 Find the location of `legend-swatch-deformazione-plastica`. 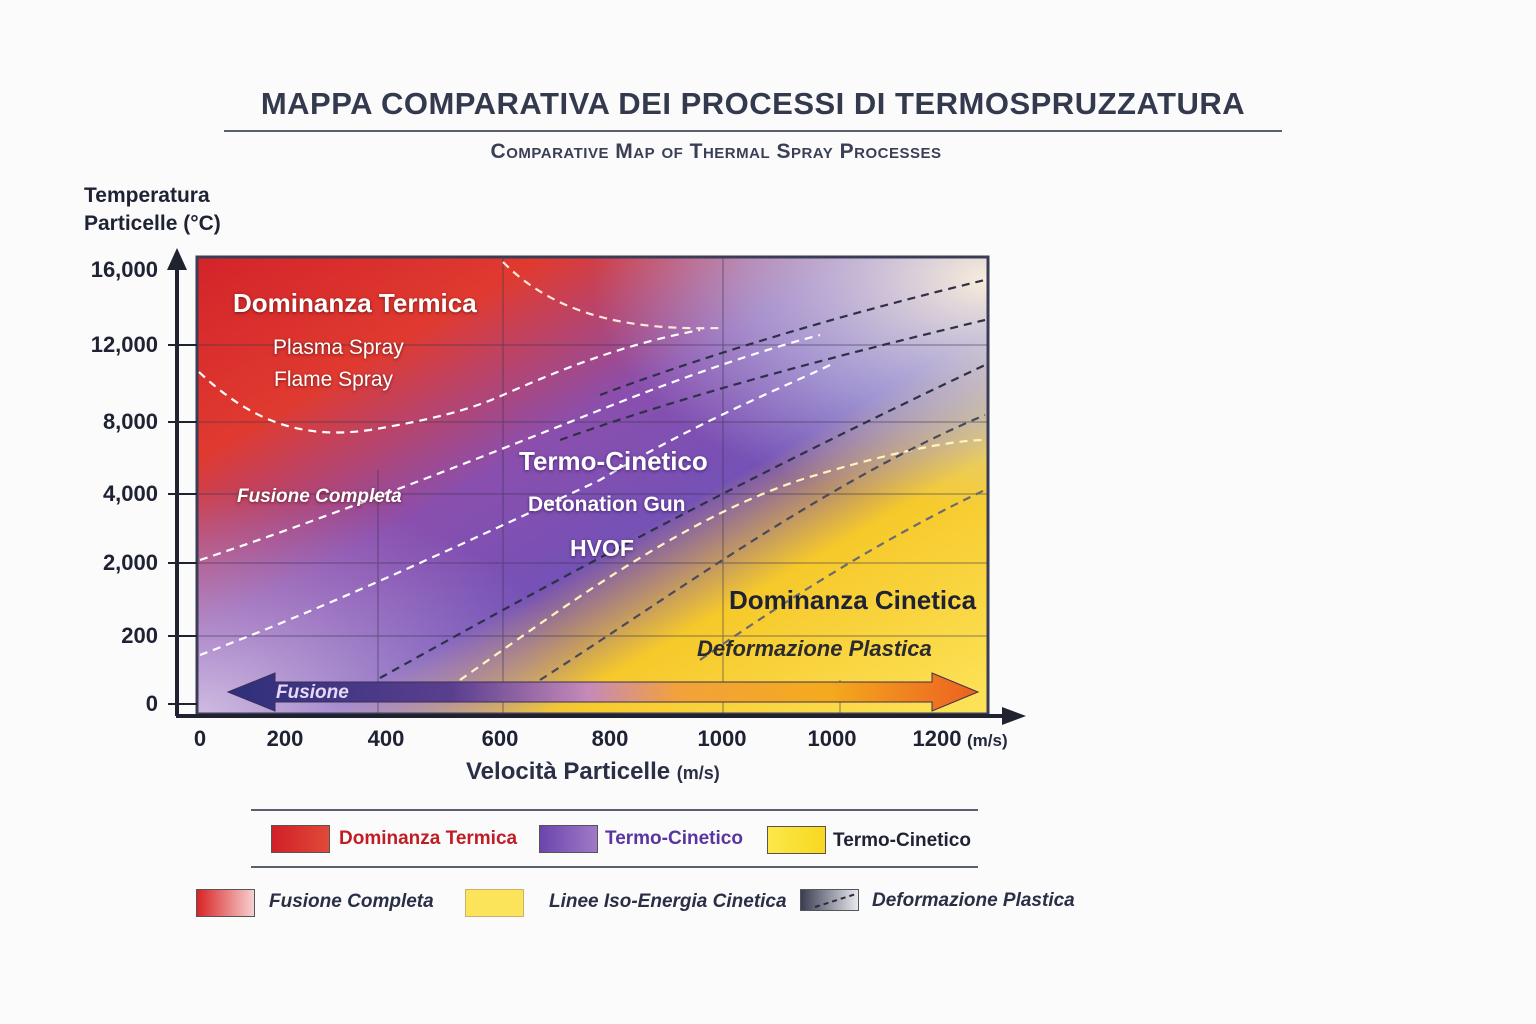

legend-swatch-deformazione-plastica is located at coordinates (829, 900).